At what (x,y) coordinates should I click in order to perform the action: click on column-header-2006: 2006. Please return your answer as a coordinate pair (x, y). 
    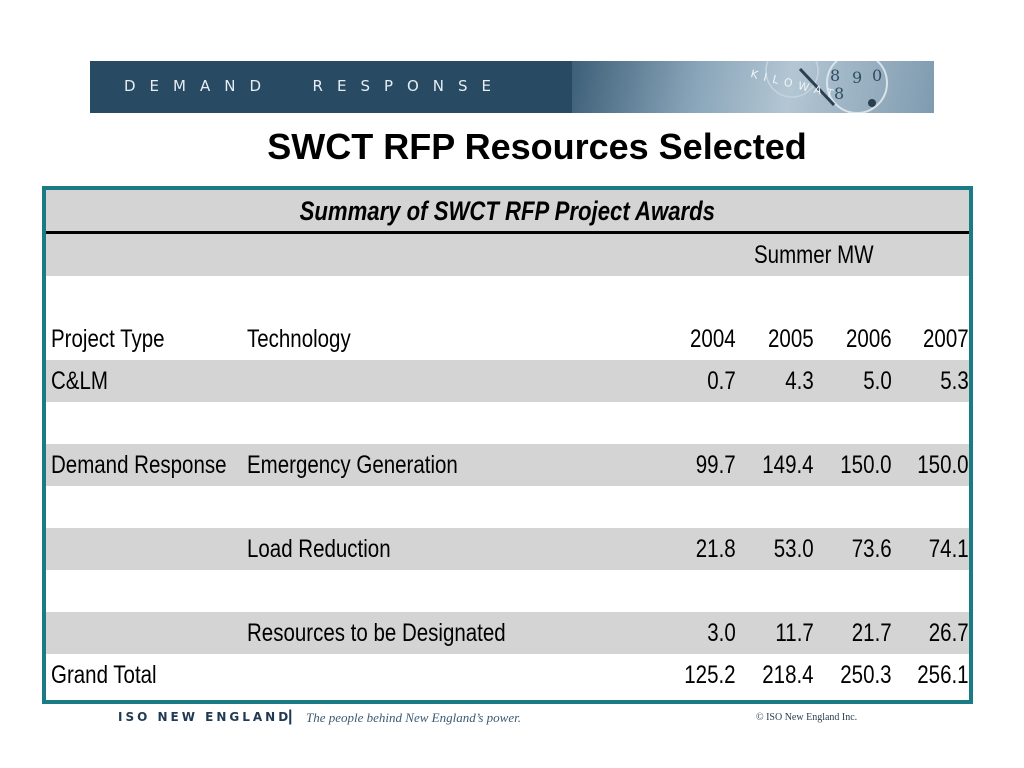
    Looking at the image, I should click on (869, 339).